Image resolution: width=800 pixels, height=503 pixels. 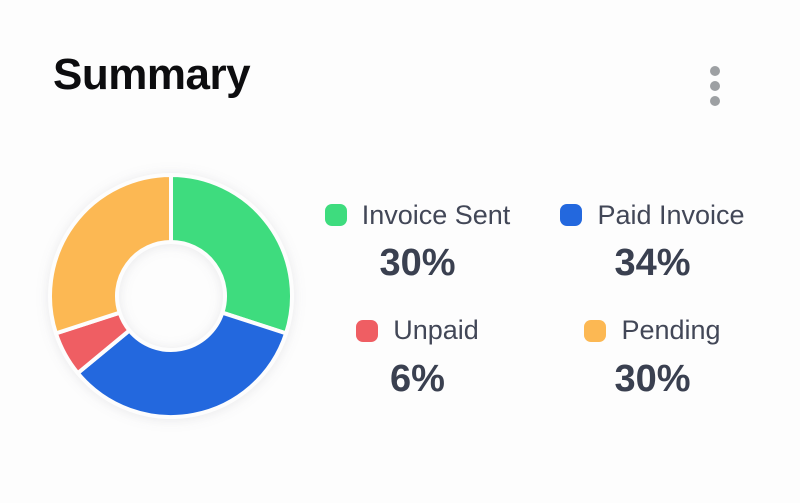 I want to click on legend-label: Invoice Sent, so click(x=436, y=214).